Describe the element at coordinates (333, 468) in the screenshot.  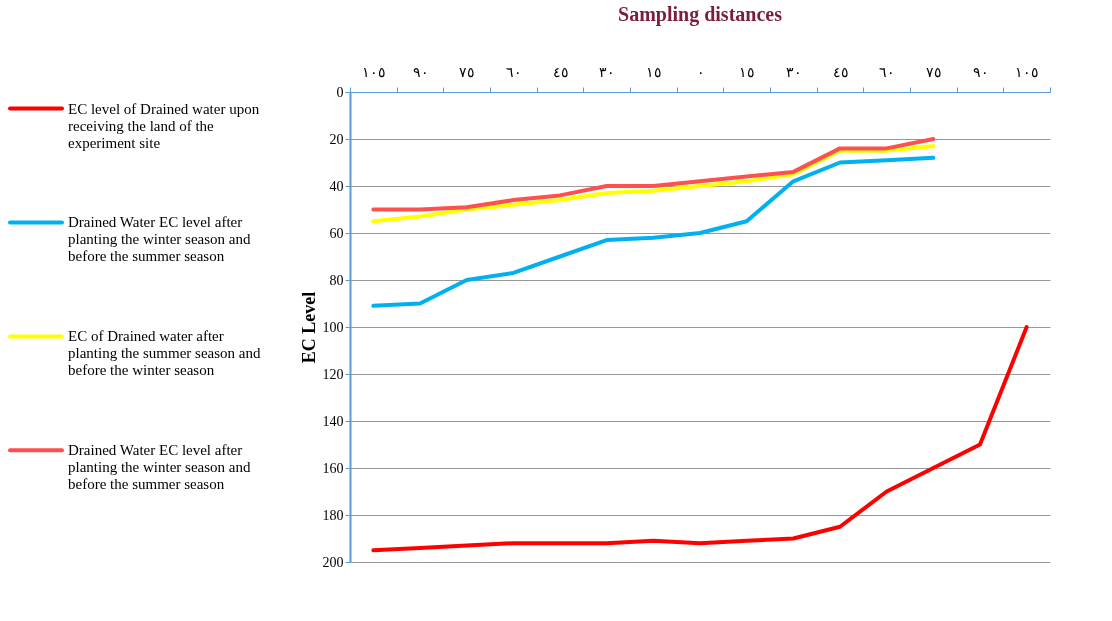
I see `y-tick-label: 160` at that location.